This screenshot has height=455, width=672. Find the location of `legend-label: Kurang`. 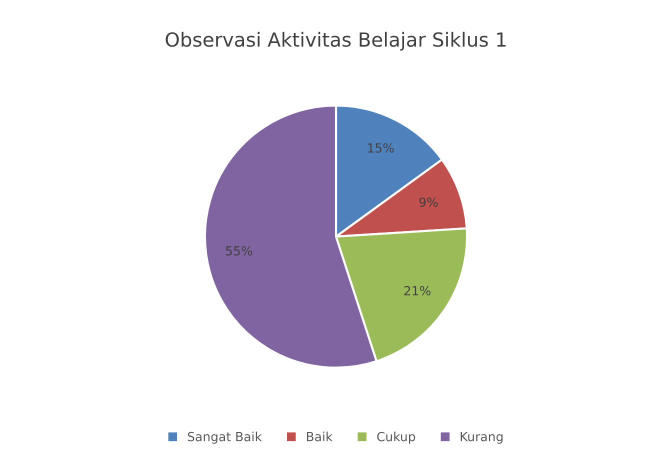

legend-label: Kurang is located at coordinates (481, 438).